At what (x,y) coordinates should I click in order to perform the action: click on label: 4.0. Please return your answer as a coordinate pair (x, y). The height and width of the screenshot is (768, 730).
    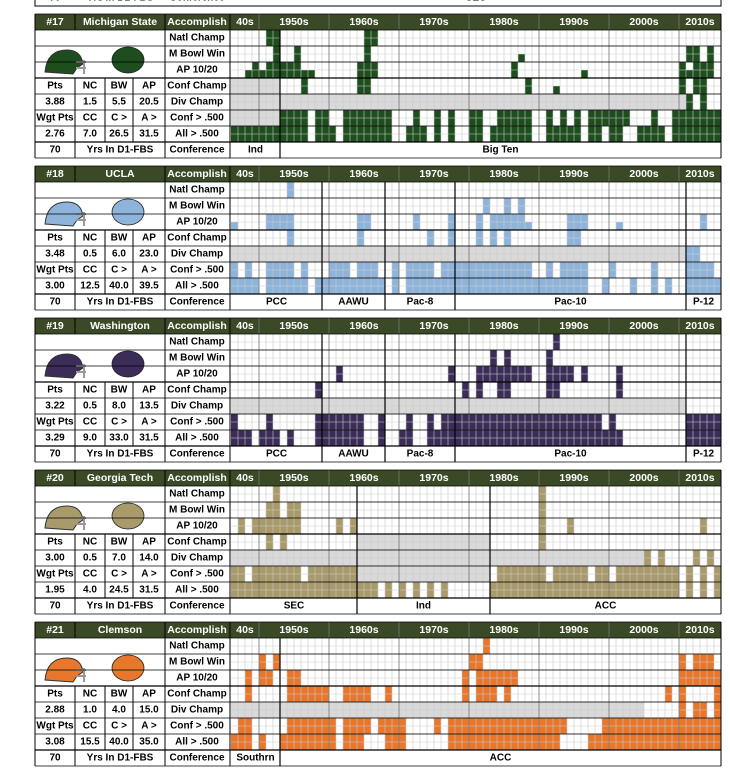
    Looking at the image, I should click on (90, 590).